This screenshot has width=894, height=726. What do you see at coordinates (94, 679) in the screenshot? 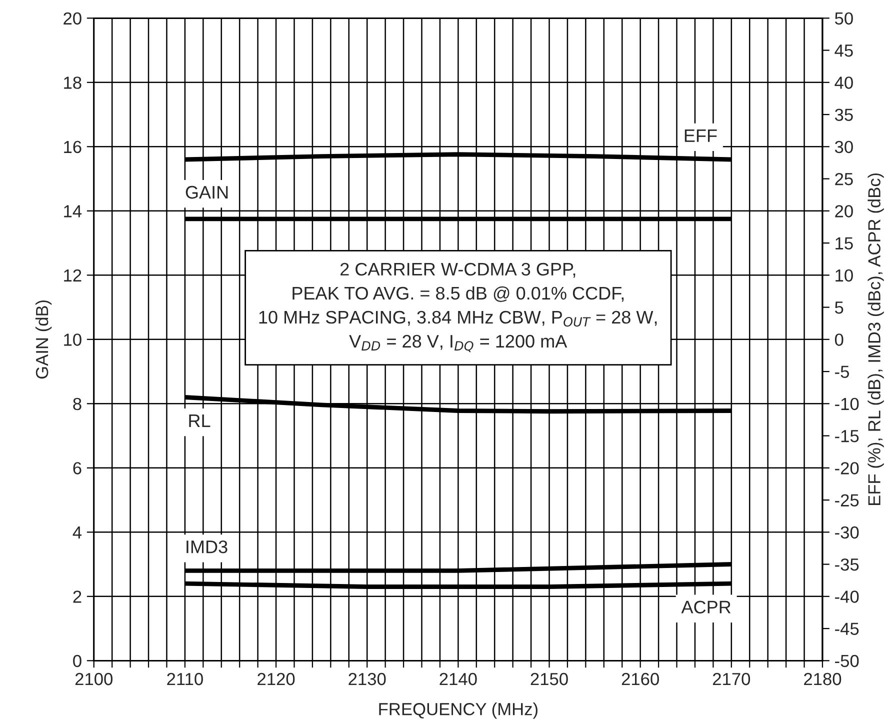
I see `x-tick-label: 2100` at bounding box center [94, 679].